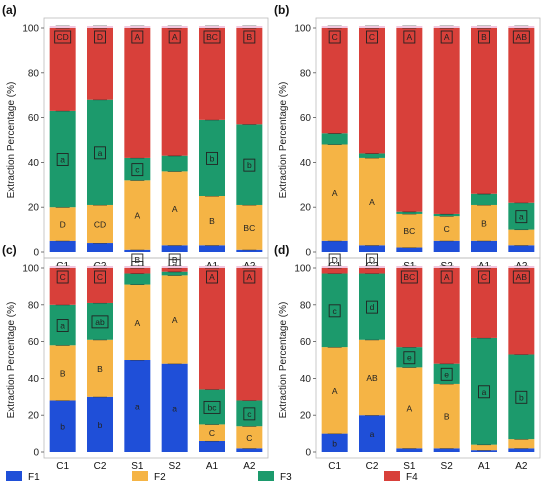  Describe the element at coordinates (212, 446) in the screenshot. I see `bar-F1-A1` at that location.